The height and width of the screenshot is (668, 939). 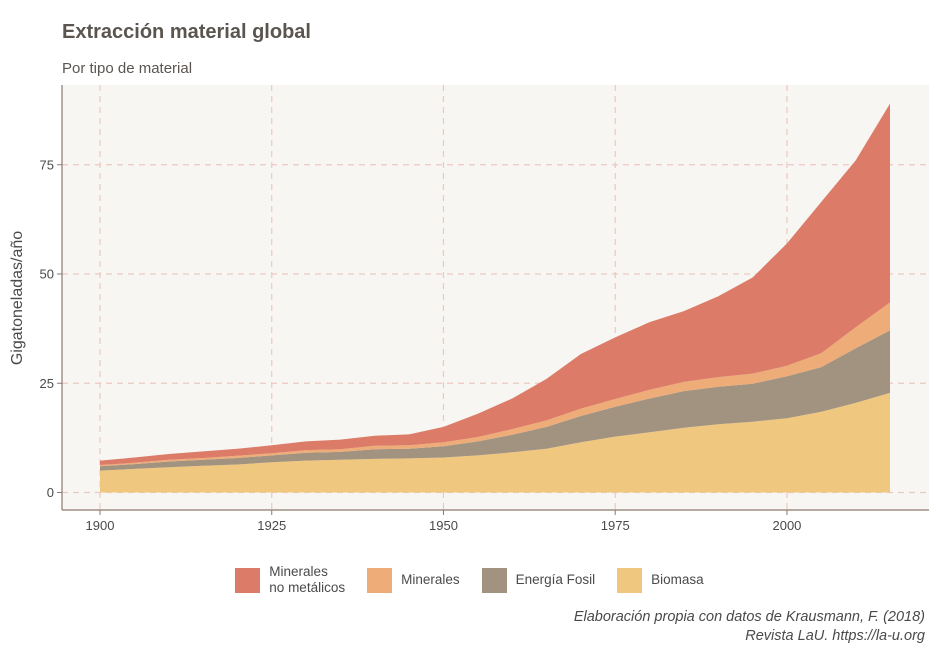 What do you see at coordinates (127, 68) in the screenshot?
I see `chart-subtitle: Por tipo de material` at bounding box center [127, 68].